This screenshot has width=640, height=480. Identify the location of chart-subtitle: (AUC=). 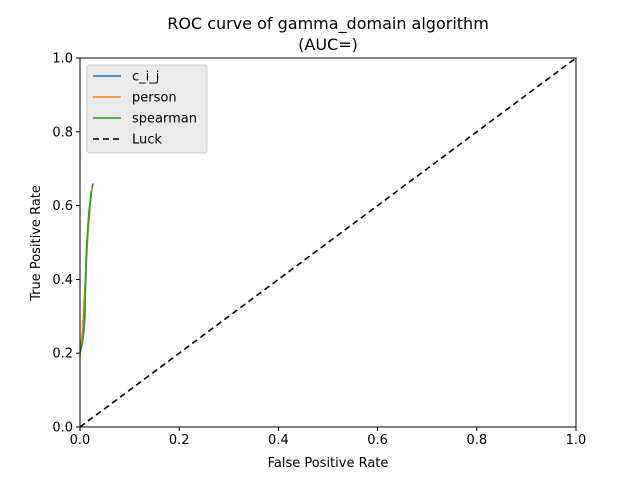
(328, 44).